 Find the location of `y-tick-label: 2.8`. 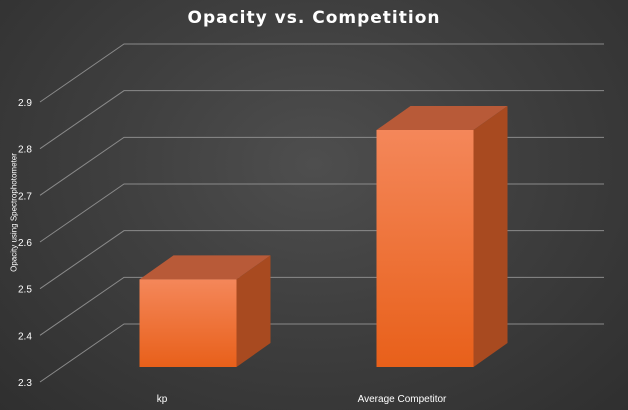

y-tick-label: 2.8 is located at coordinates (25, 150).